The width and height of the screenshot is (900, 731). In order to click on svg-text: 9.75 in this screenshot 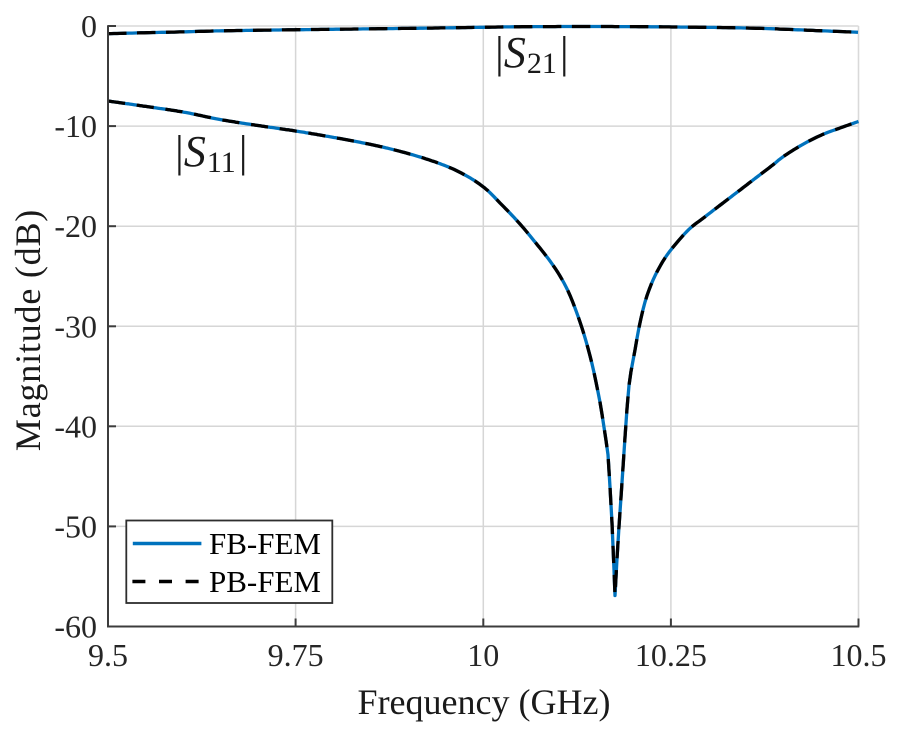, I will do `click(296, 655)`.